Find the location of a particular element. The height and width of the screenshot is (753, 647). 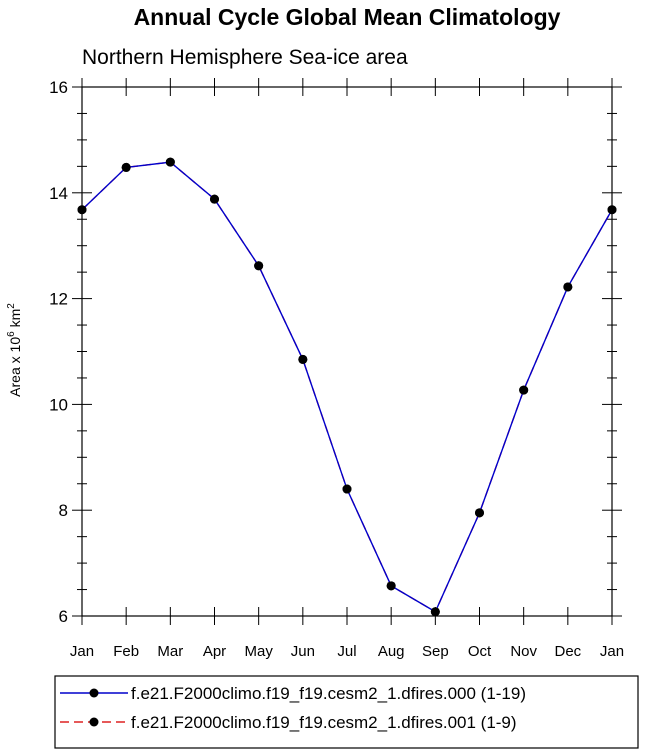

x-tick-label: Apr is located at coordinates (214, 651).